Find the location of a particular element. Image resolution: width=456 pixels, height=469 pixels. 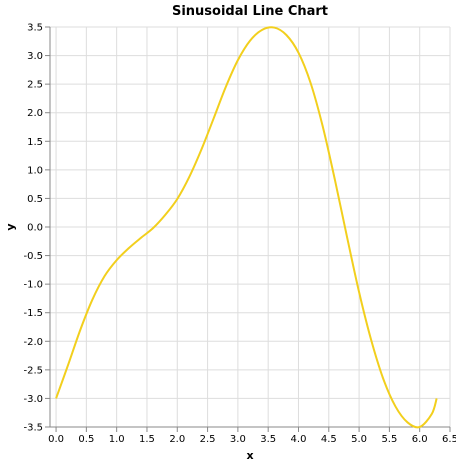

x-tick-label: 5.5 is located at coordinates (389, 439).